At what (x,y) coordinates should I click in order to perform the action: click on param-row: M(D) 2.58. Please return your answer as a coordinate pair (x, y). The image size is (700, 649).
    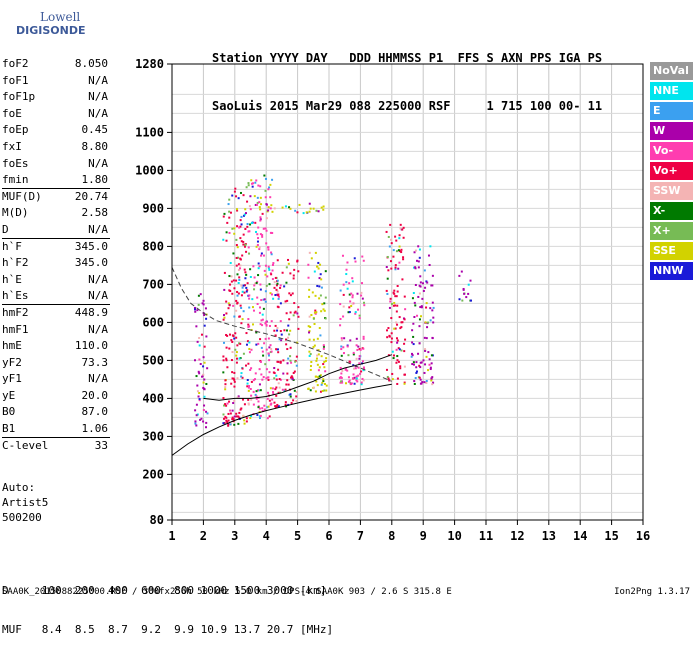
    Looking at the image, I should click on (56, 213).